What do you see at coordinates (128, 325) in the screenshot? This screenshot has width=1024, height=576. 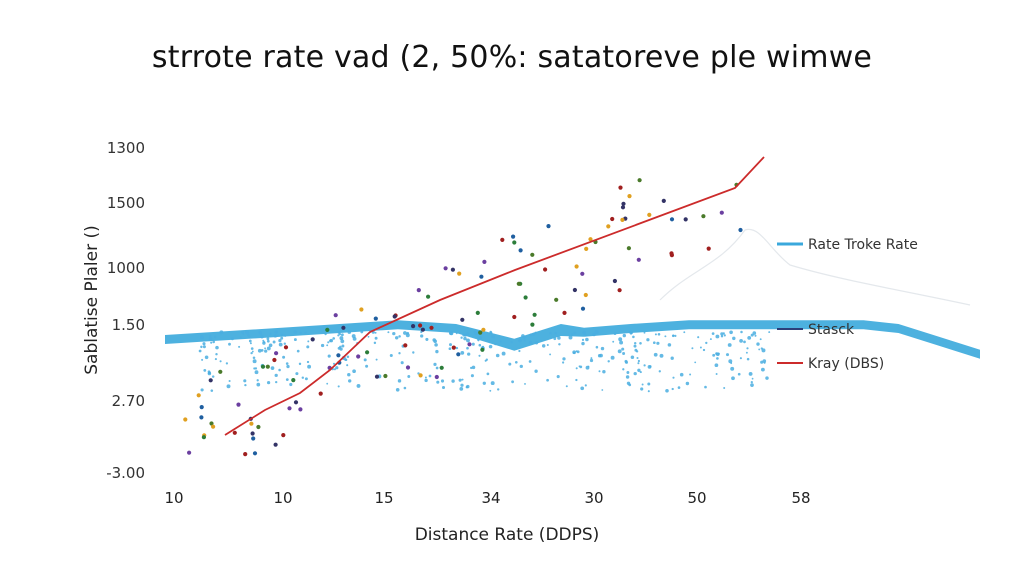 I see `y-tick-label: 1.50` at bounding box center [128, 325].